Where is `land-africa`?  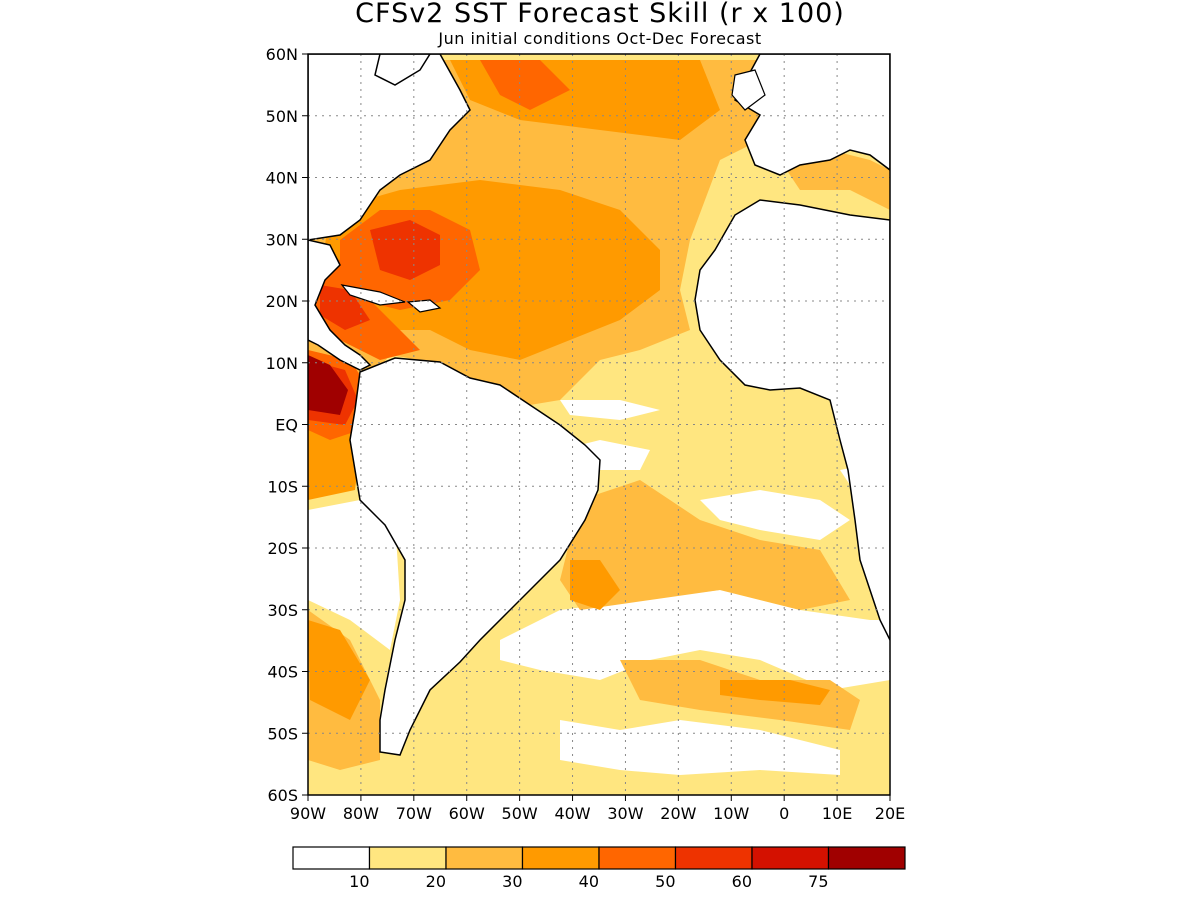
land-africa is located at coordinates (792, 420).